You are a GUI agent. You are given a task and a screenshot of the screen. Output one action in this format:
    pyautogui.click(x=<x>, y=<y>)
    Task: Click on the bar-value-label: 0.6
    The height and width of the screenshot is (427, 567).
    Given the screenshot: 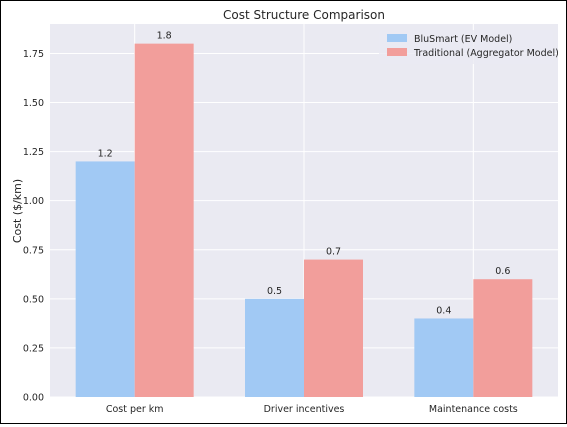 What is the action you would take?
    pyautogui.click(x=502, y=271)
    